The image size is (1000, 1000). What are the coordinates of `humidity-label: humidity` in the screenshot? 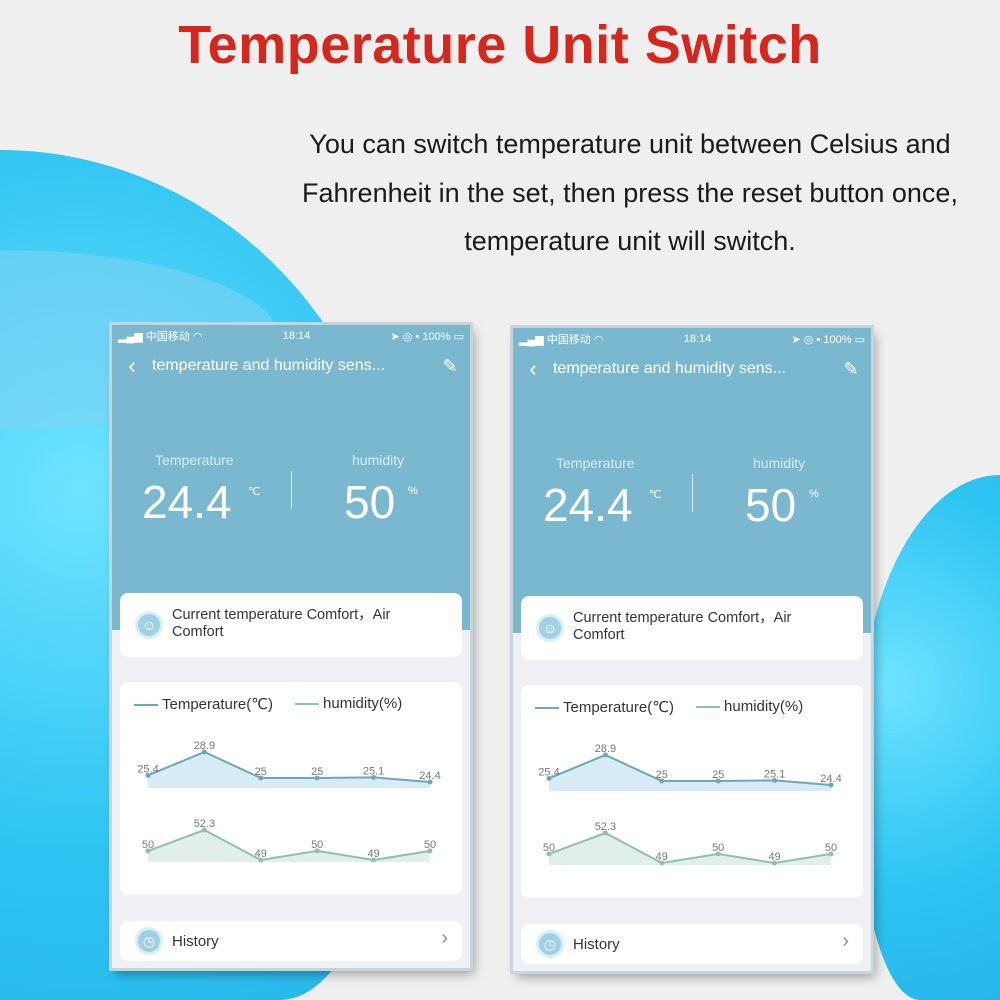 It's located at (378, 460).